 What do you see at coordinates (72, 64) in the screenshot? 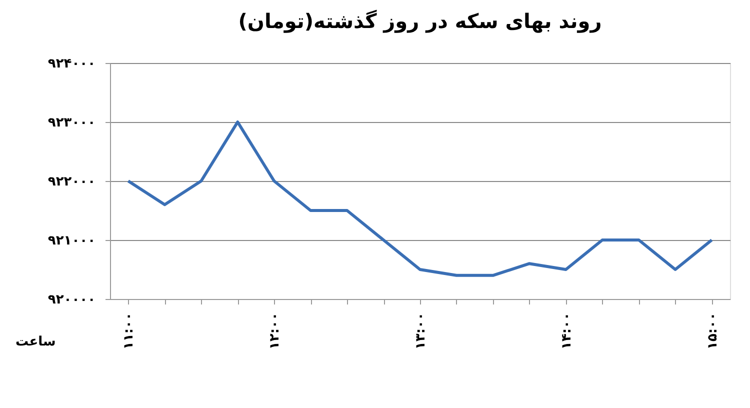
I see `y-tick-label: ۹۲۴۰۰۰` at bounding box center [72, 64].